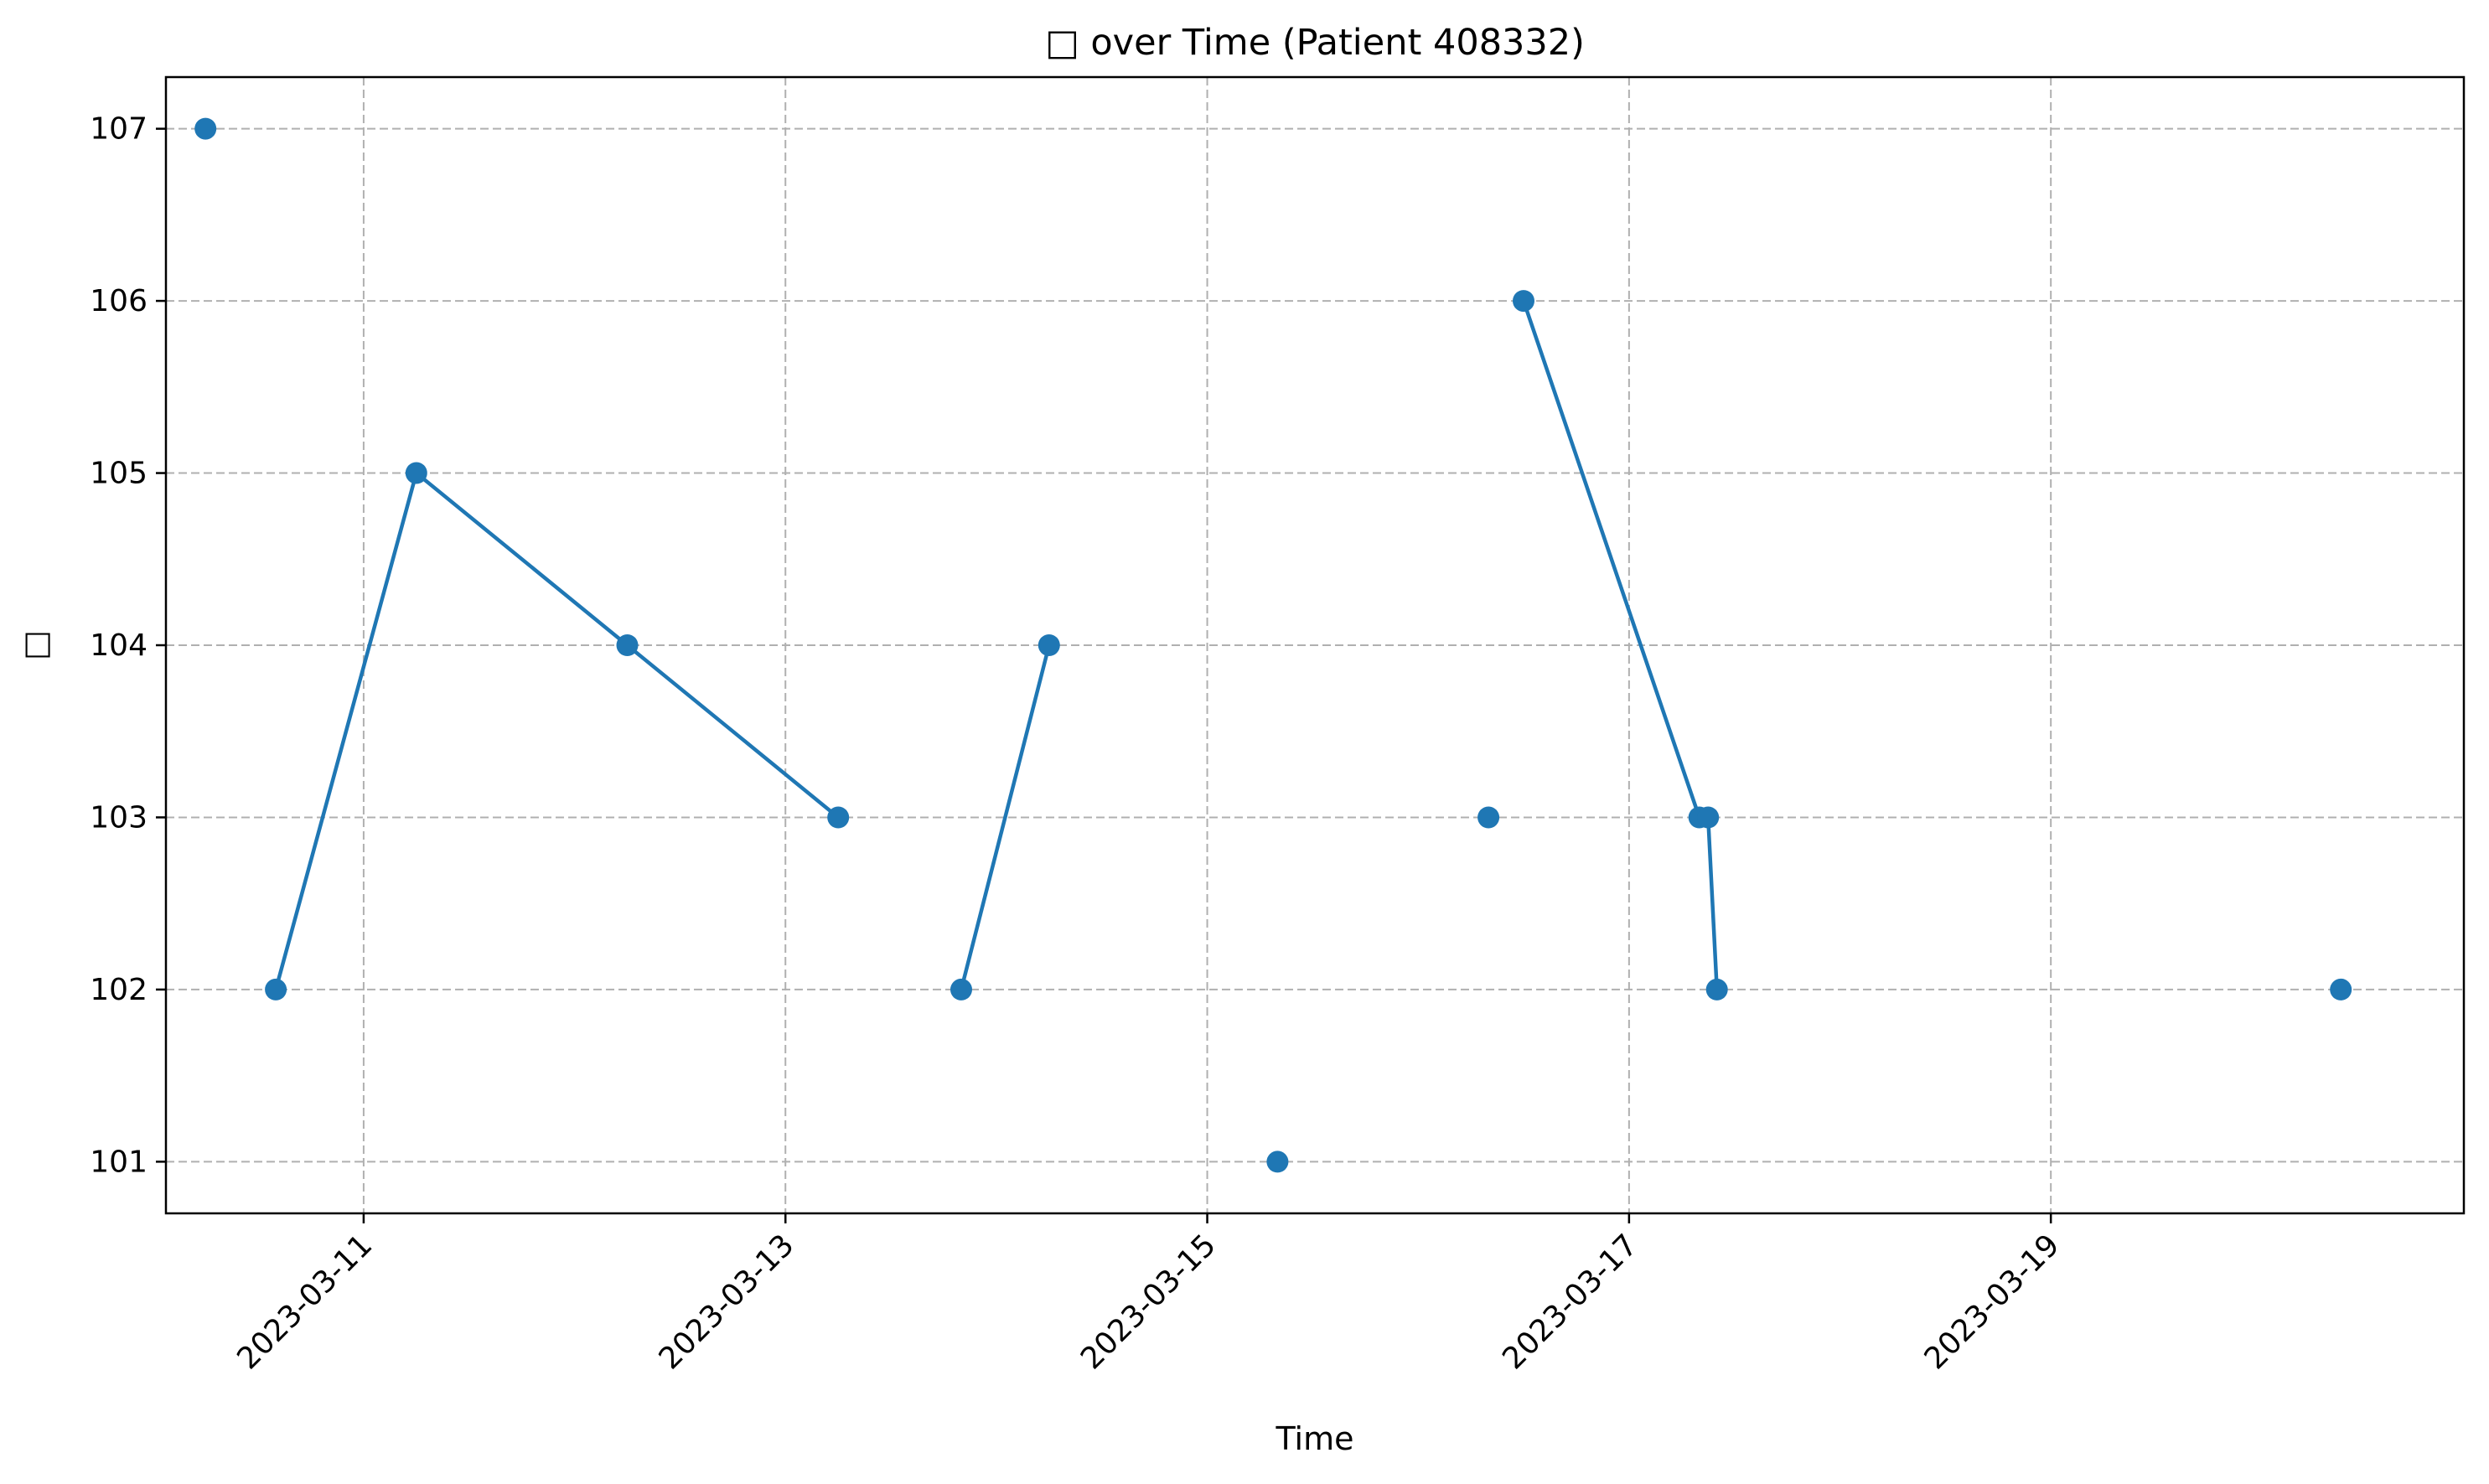 Image resolution: width=2489 pixels, height=1484 pixels. I want to click on y-axis-label: □, so click(36, 645).